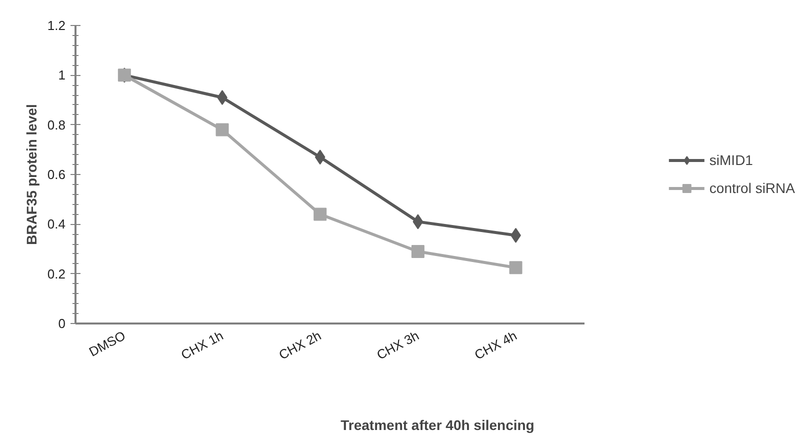 The height and width of the screenshot is (448, 809). What do you see at coordinates (56, 224) in the screenshot?
I see `y-tick-label: 0.4` at bounding box center [56, 224].